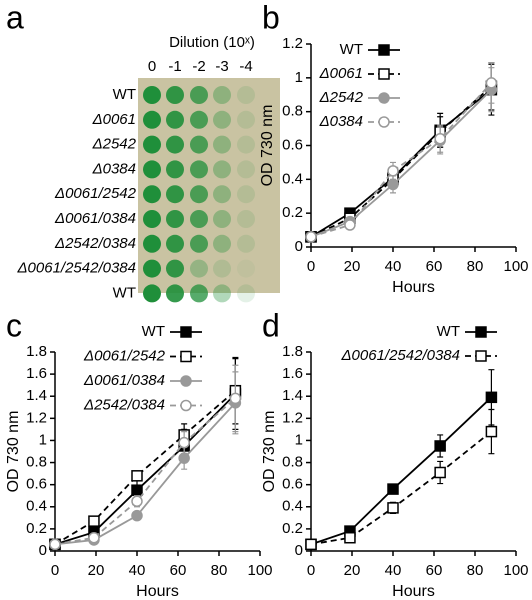 This screenshot has height=600, width=532. Describe the element at coordinates (400, 355) in the screenshot. I see `legend-label: Δ0061/2542/0384` at that location.